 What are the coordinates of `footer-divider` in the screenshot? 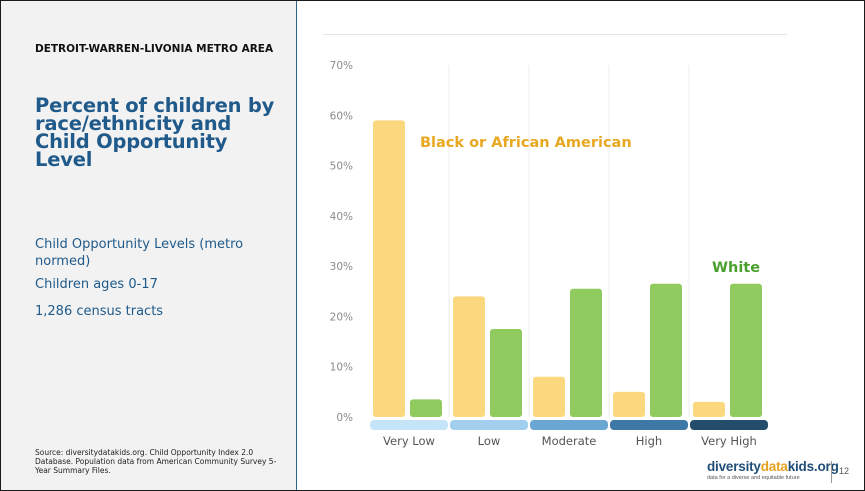 It's located at (831, 472).